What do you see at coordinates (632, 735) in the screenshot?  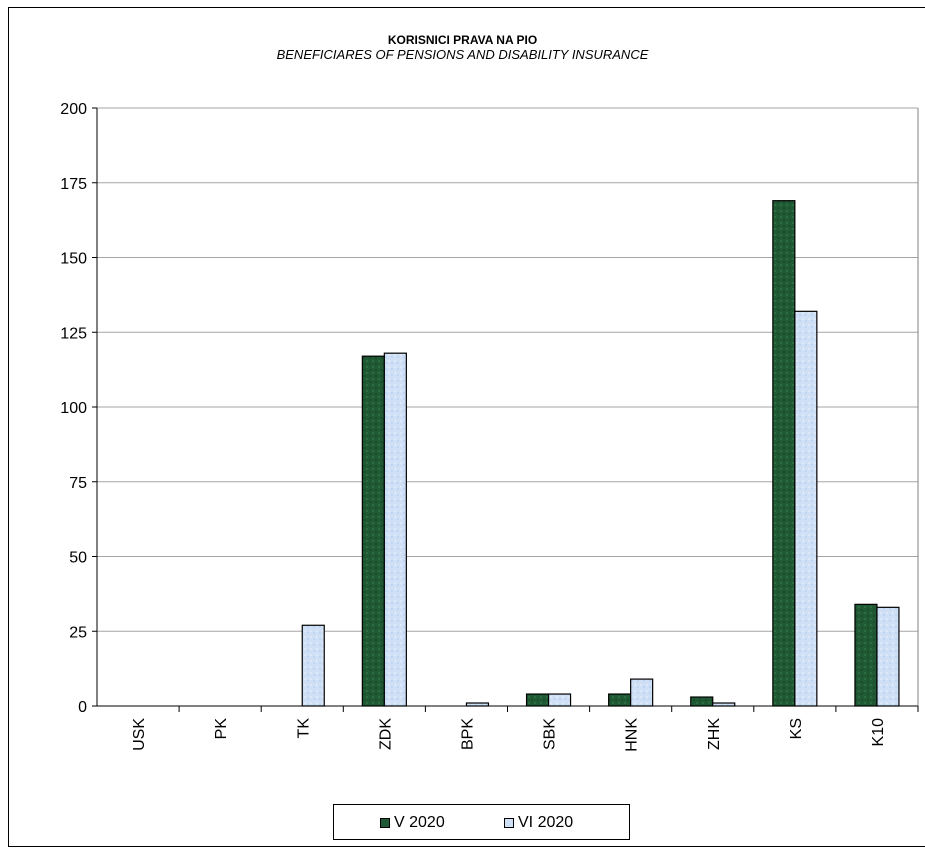 I see `x-tick-label: HNK` at bounding box center [632, 735].